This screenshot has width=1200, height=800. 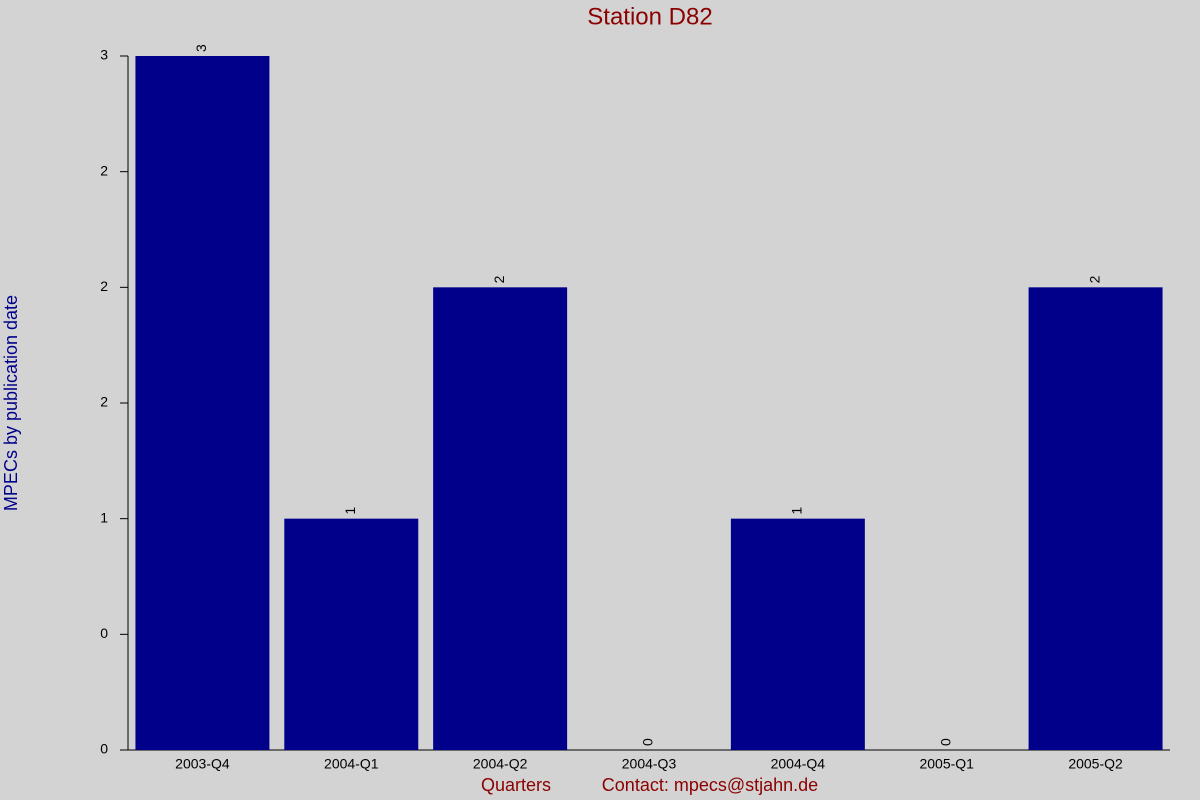 What do you see at coordinates (104, 55) in the screenshot?
I see `y-tick-label: 3` at bounding box center [104, 55].